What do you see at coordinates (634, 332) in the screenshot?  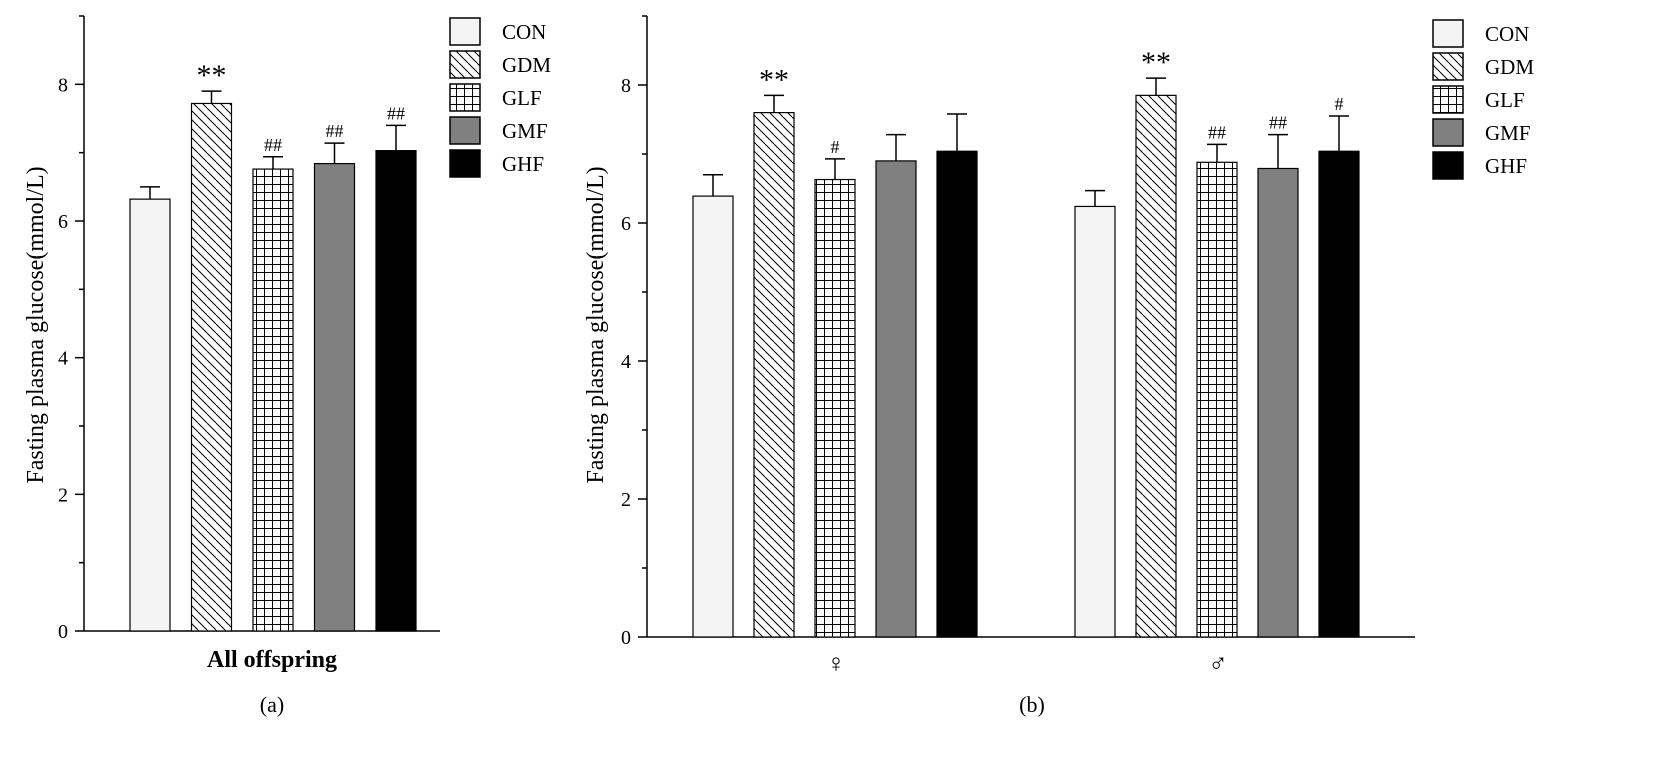 I see `y-ticks-b: 0 2 4 6 8` at bounding box center [634, 332].